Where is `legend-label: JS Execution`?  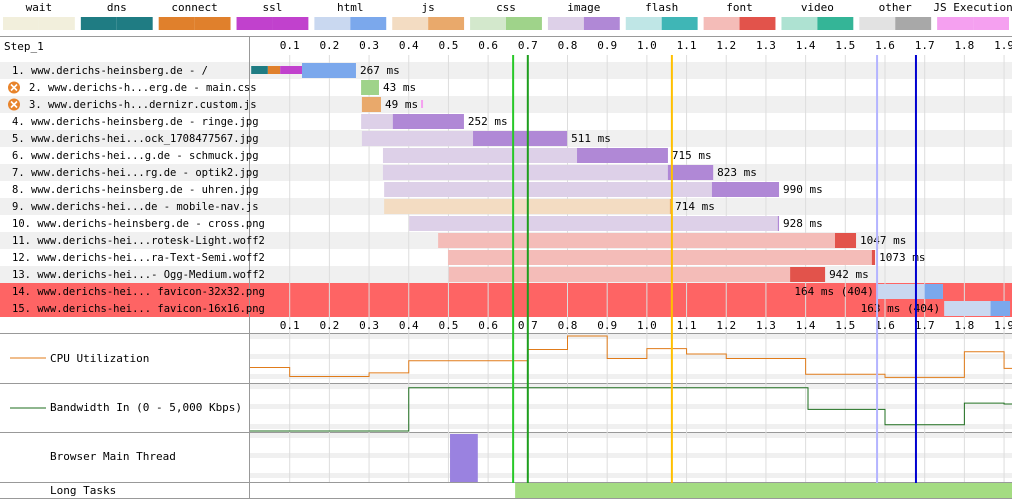 legend-label: JS Execution is located at coordinates (972, 7).